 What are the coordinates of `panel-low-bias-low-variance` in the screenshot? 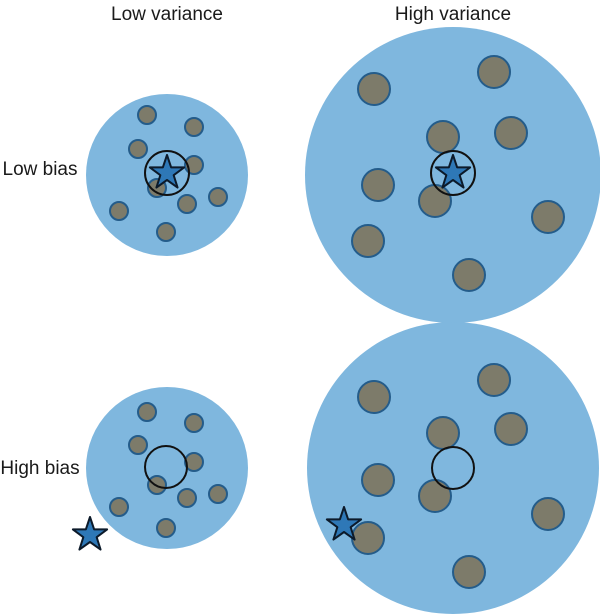 It's located at (167, 175).